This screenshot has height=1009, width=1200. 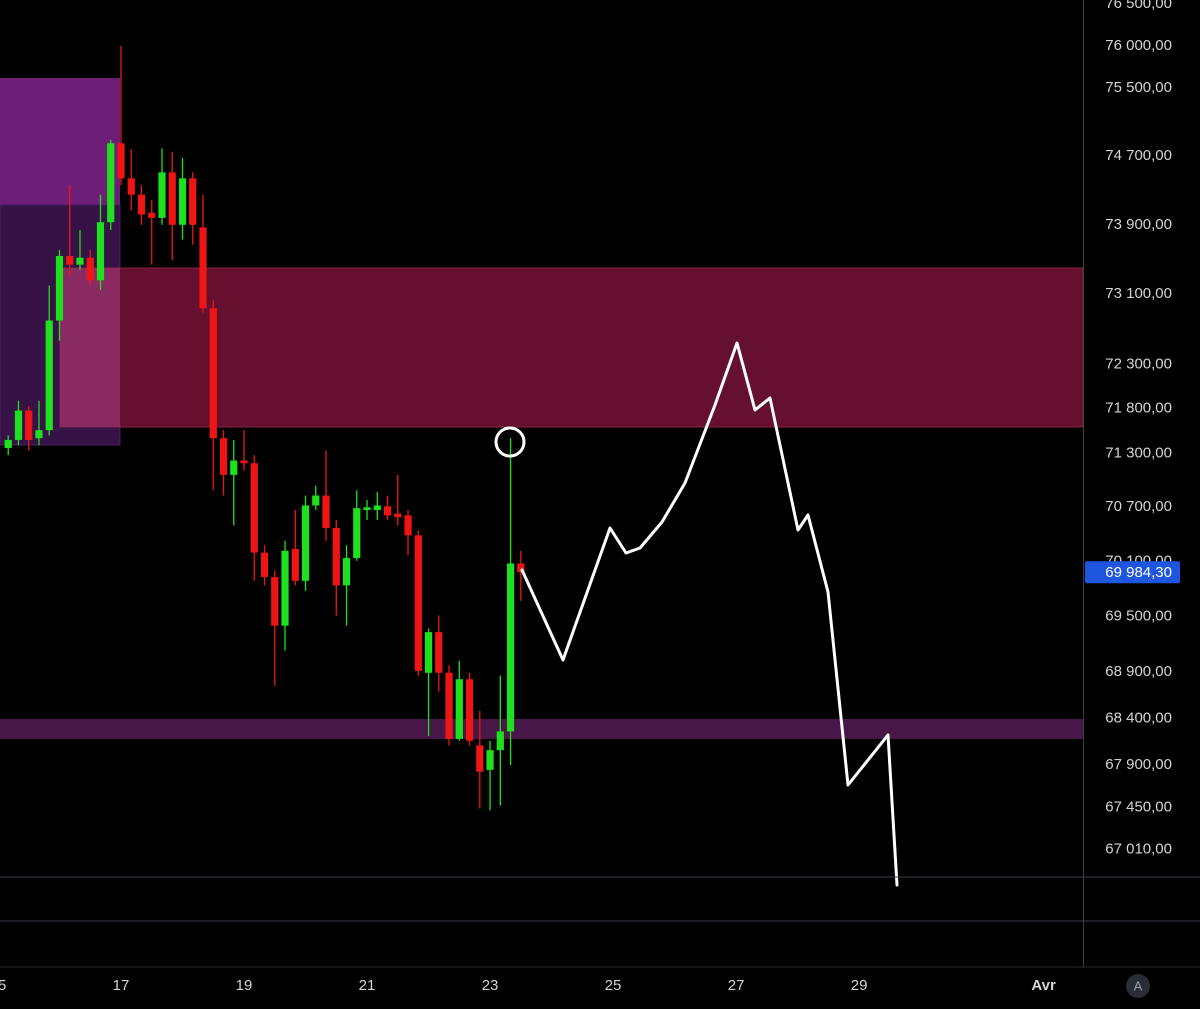 I want to click on x-tick-label: Avr, so click(x=1043, y=985).